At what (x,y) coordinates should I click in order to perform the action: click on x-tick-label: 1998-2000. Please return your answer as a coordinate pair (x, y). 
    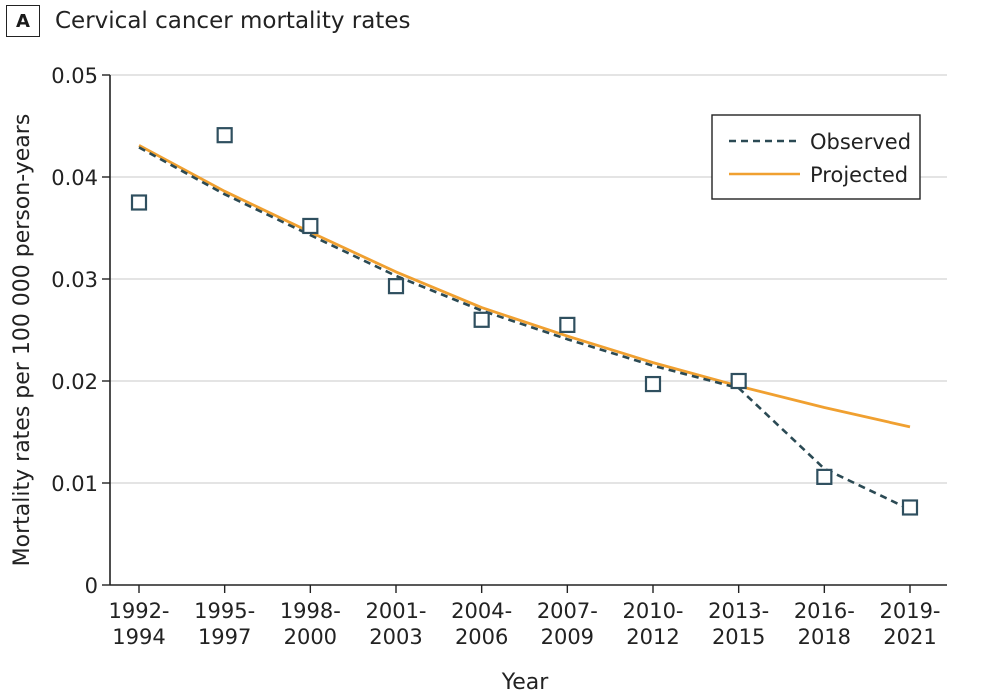
    Looking at the image, I should click on (310, 624).